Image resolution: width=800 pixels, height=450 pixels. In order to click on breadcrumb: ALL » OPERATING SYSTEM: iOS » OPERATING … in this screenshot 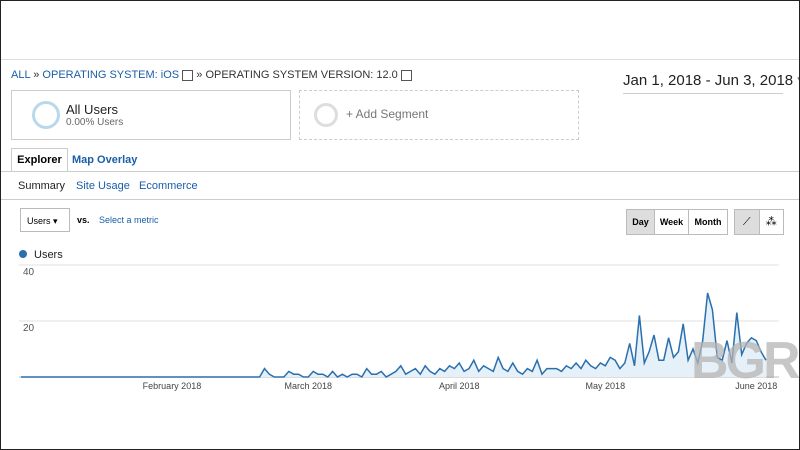, I will do `click(211, 75)`.